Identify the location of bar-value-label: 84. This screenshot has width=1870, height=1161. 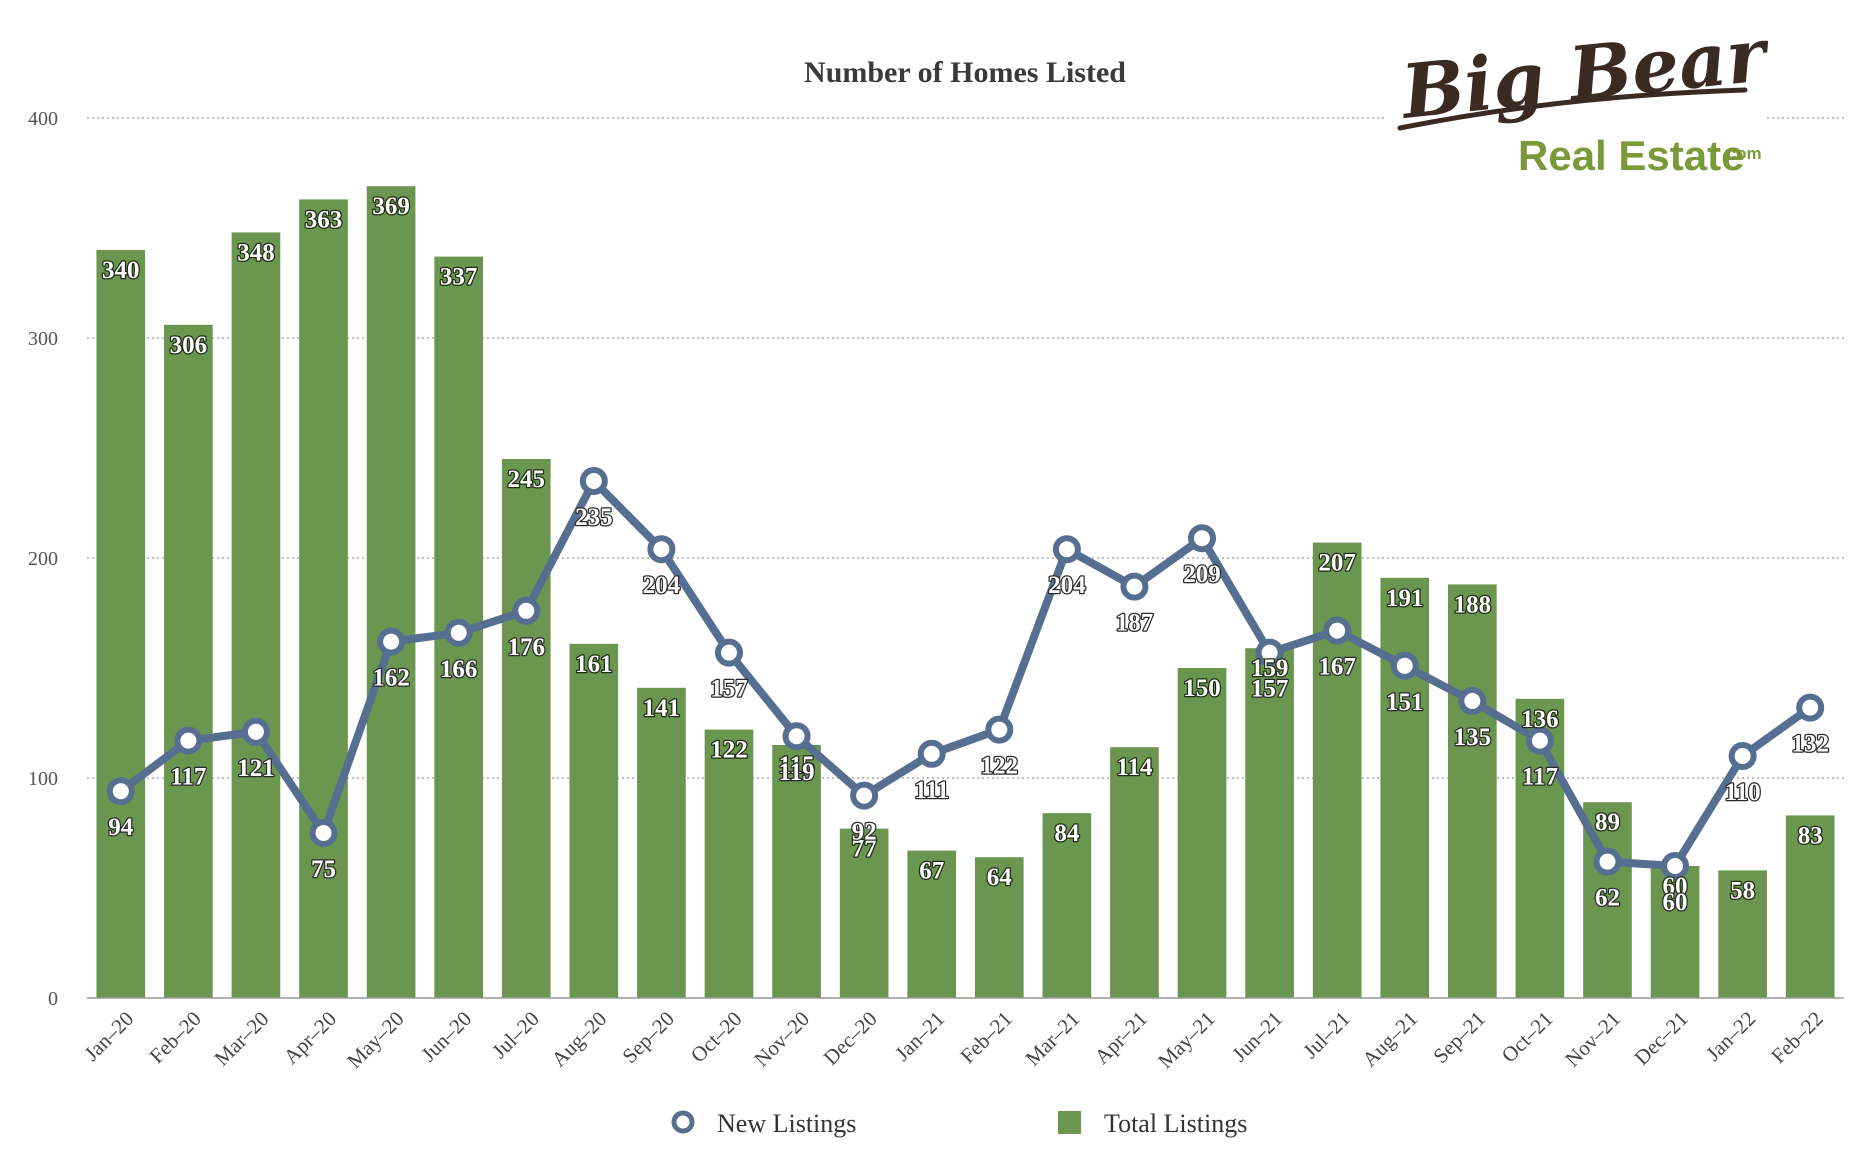
(1067, 833).